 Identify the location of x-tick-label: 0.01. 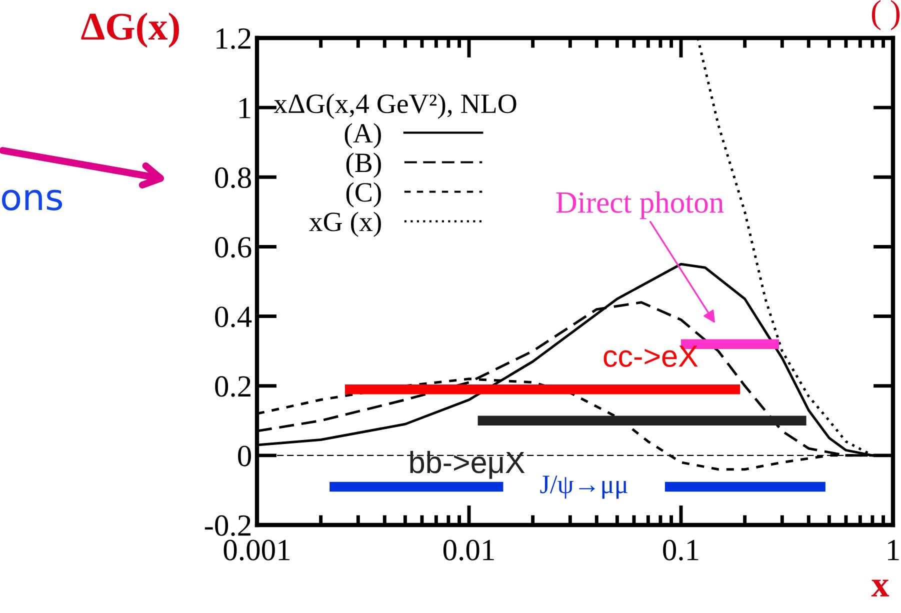
(468, 550).